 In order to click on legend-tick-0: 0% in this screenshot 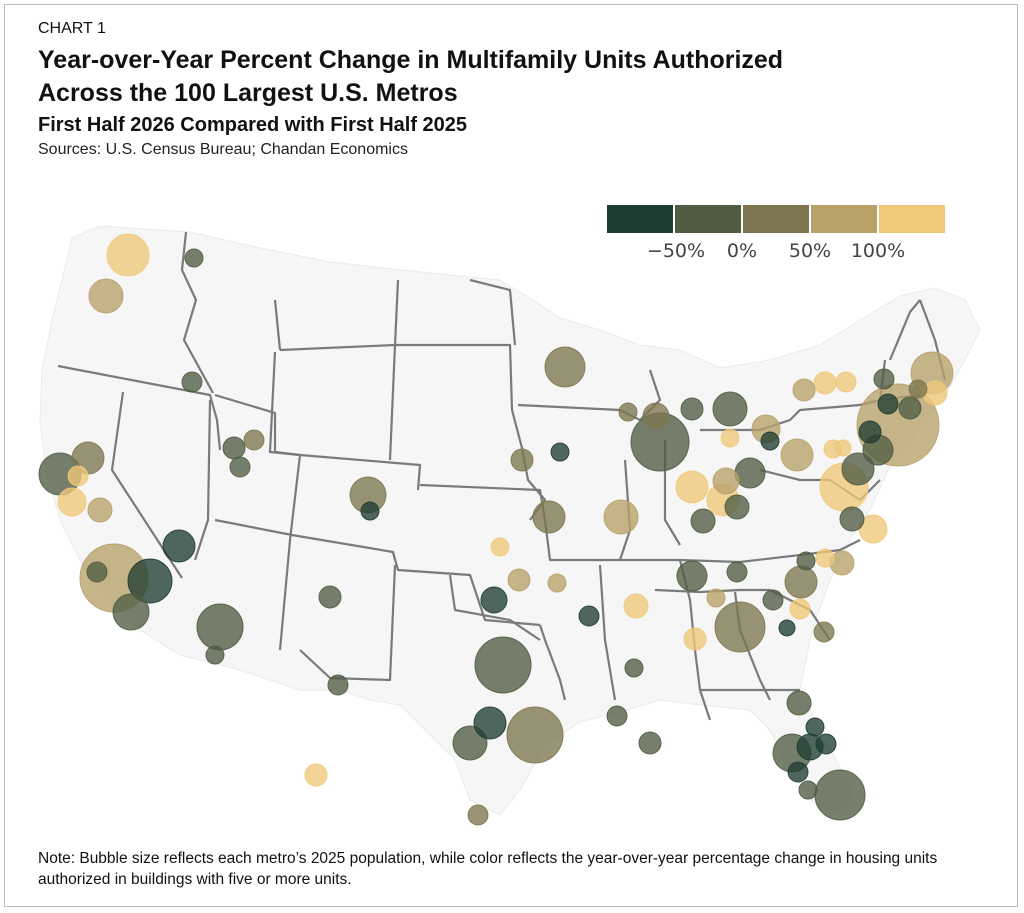, I will do `click(742, 251)`.